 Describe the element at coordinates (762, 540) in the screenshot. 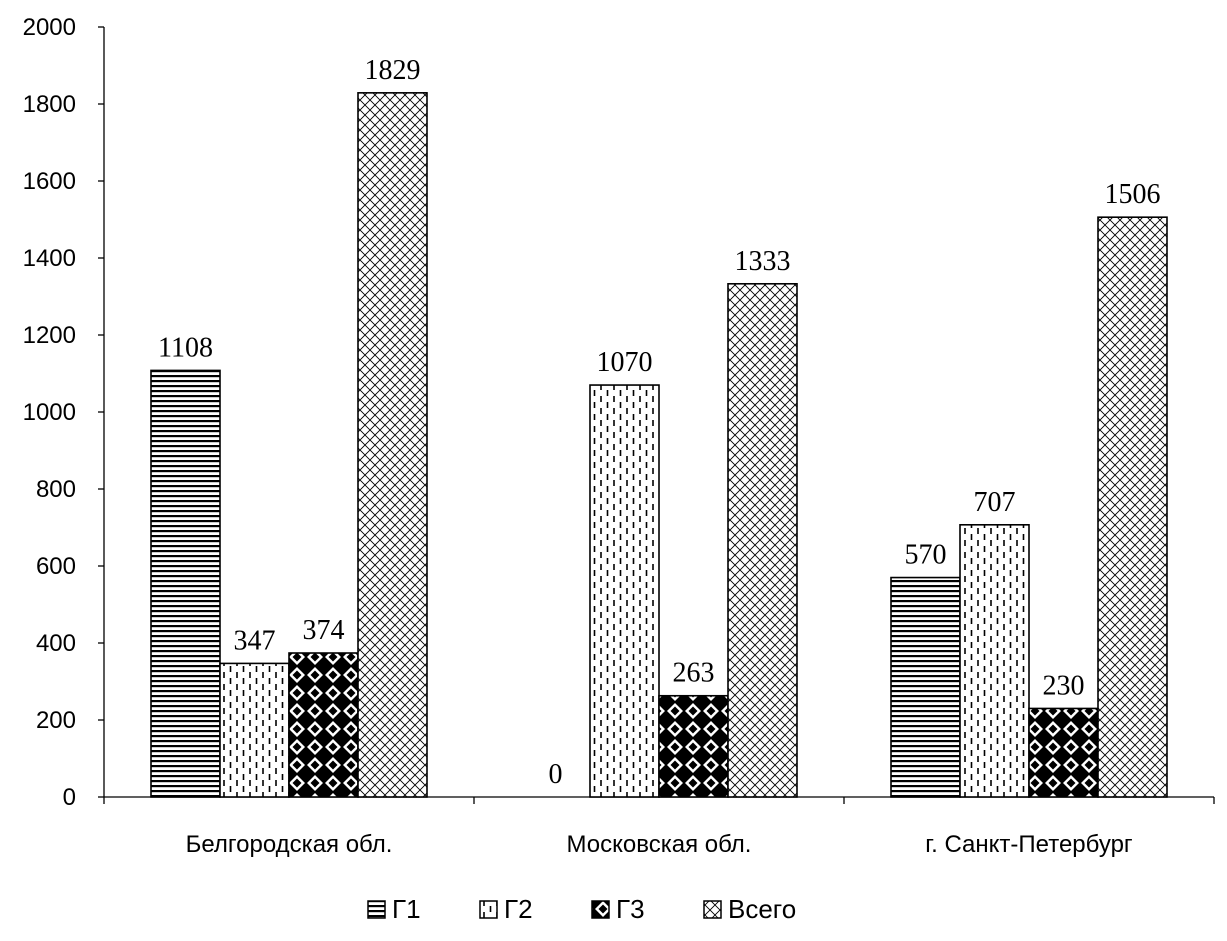

I see `bar-всего-московская-обл` at that location.